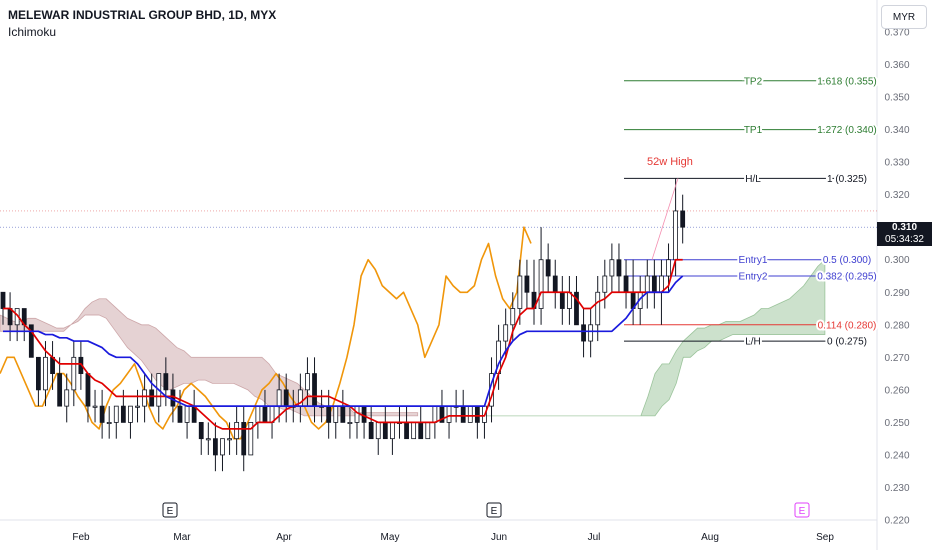 This screenshot has width=932, height=550. I want to click on price-tick-label: 0.340, so click(896, 130).